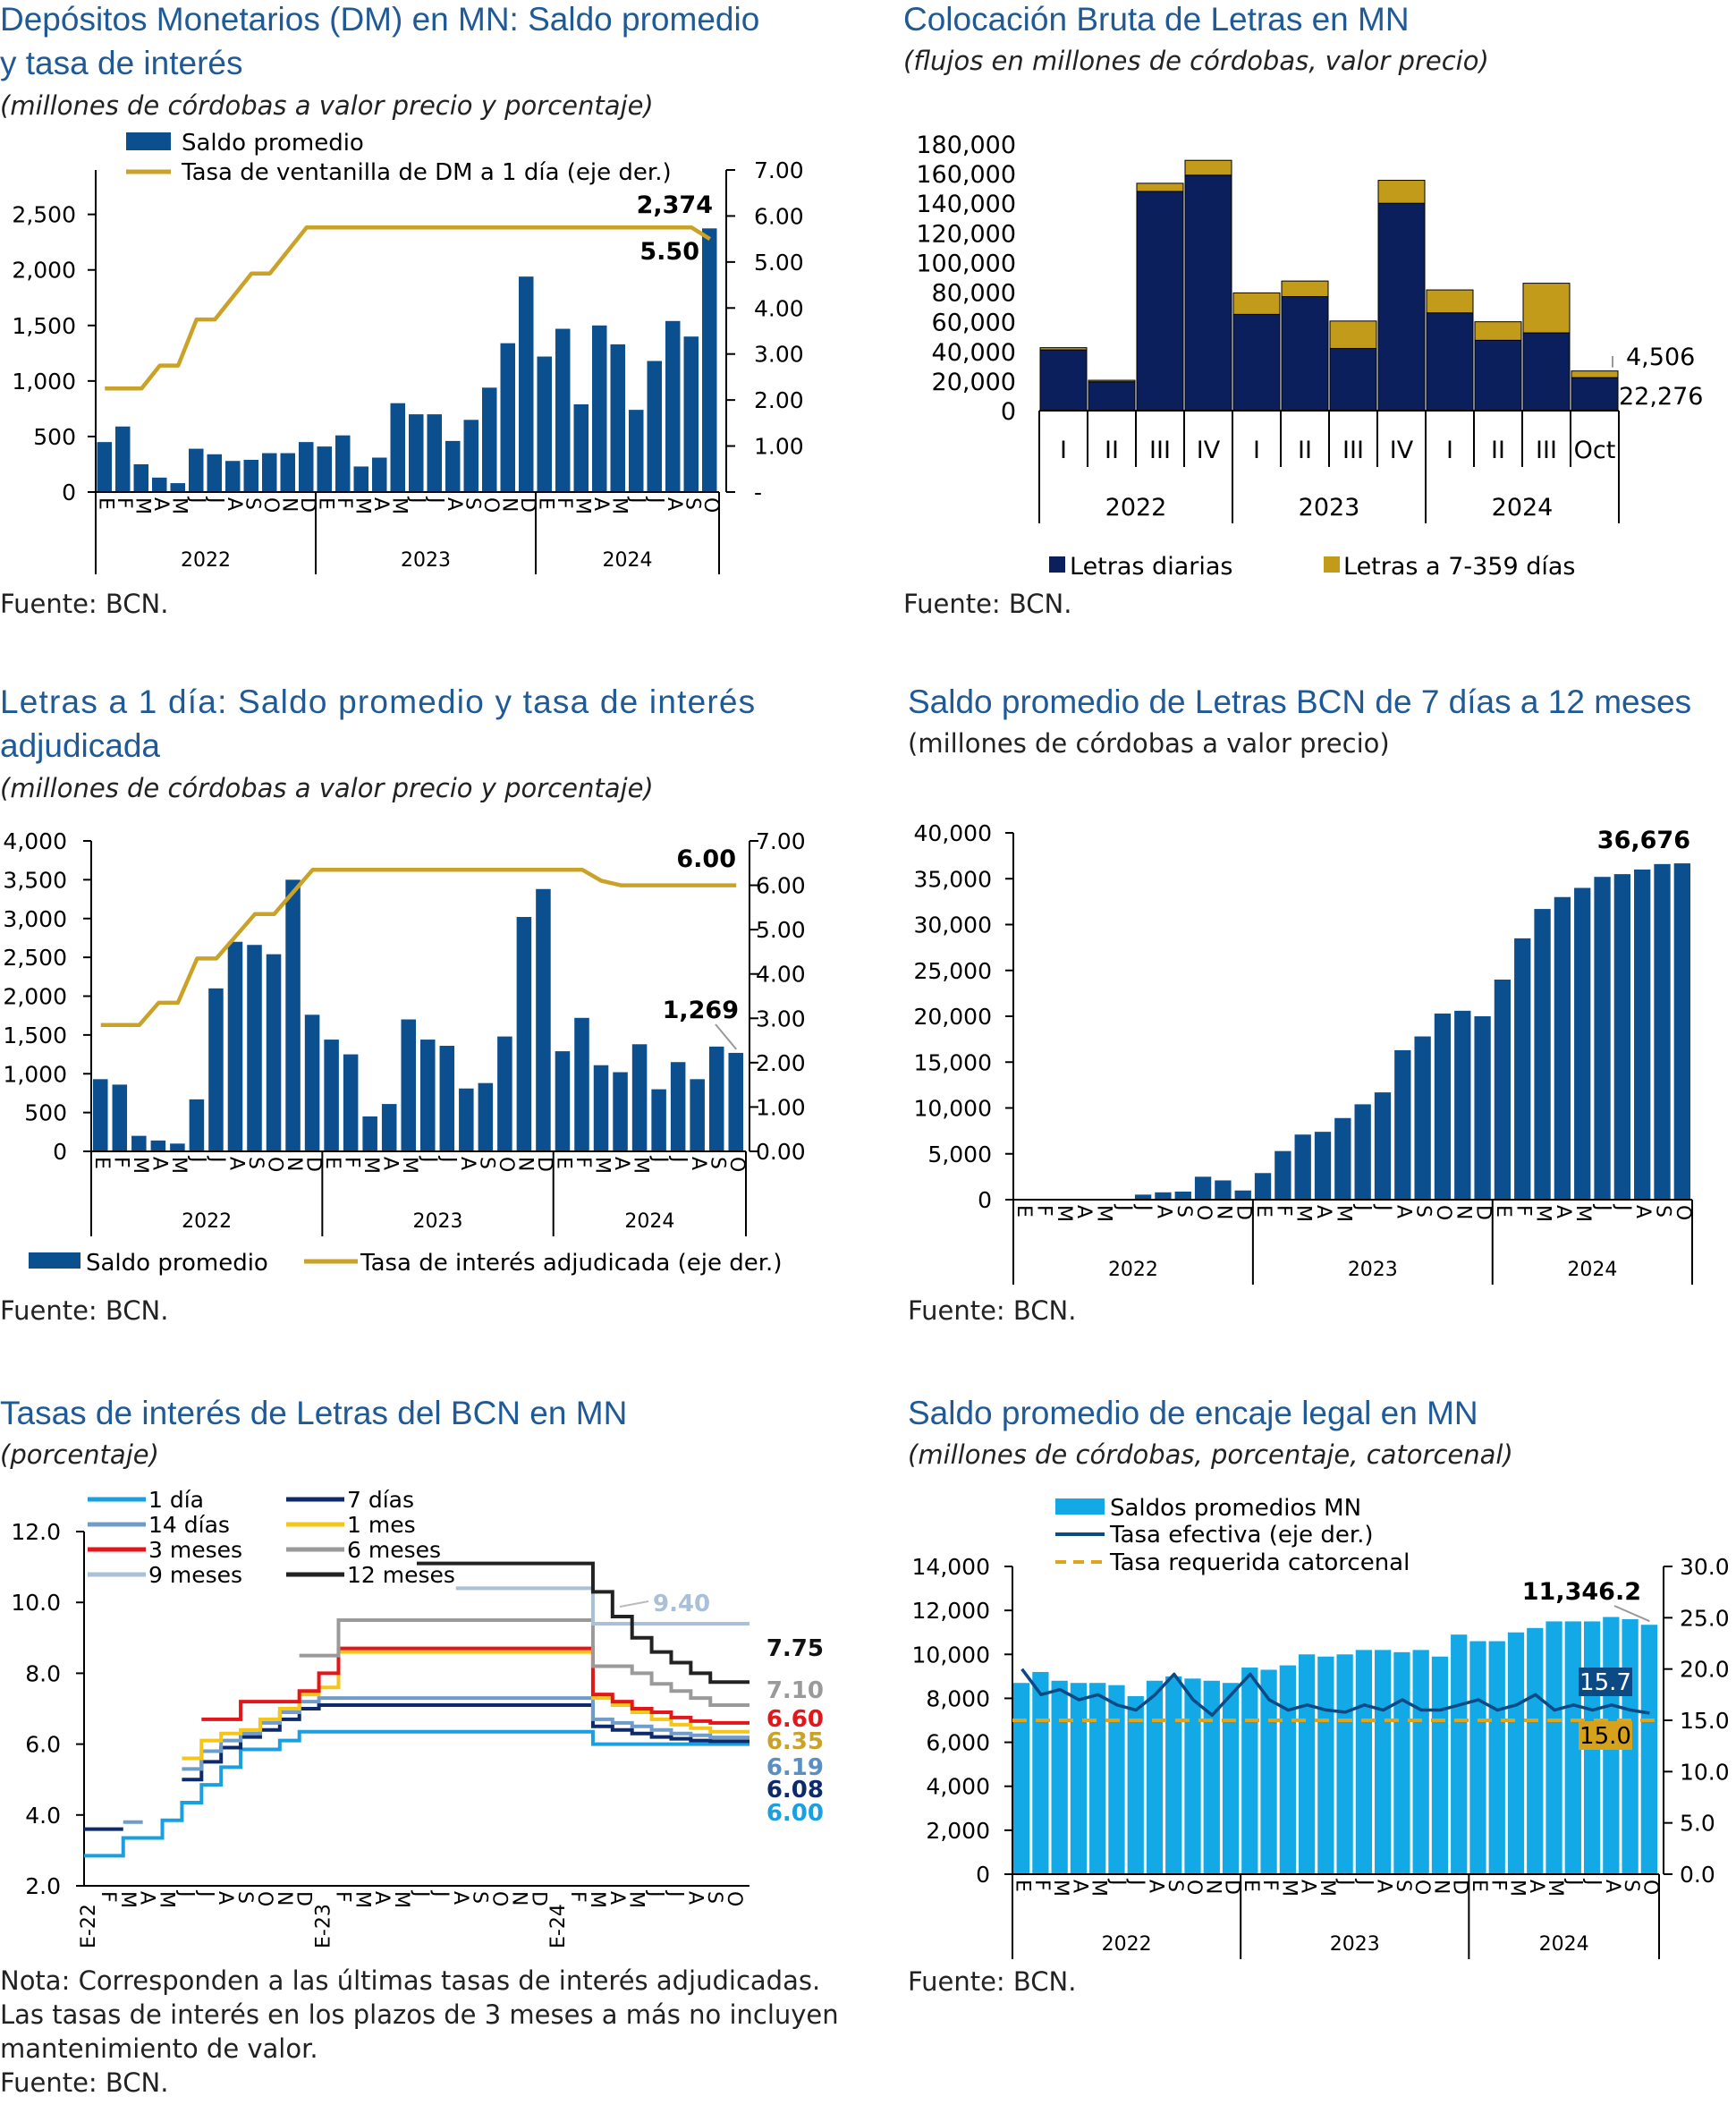  What do you see at coordinates (44, 326) in the screenshot?
I see `y-tick-label: 1,500` at bounding box center [44, 326].